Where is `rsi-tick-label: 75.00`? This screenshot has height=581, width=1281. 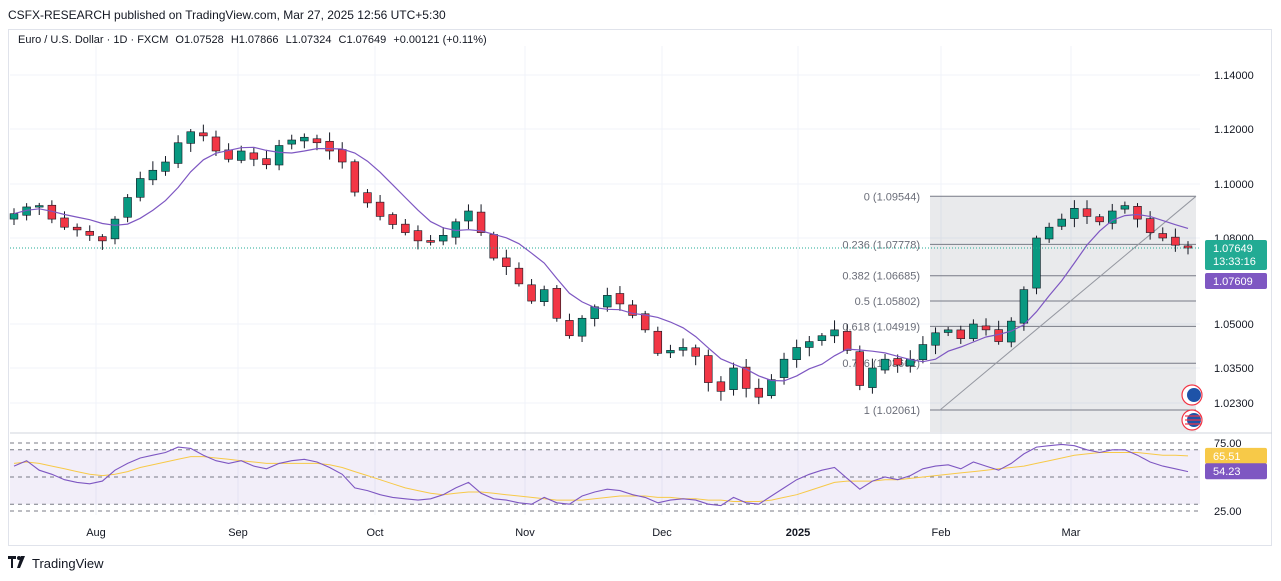 rsi-tick-label: 75.00 is located at coordinates (1228, 444).